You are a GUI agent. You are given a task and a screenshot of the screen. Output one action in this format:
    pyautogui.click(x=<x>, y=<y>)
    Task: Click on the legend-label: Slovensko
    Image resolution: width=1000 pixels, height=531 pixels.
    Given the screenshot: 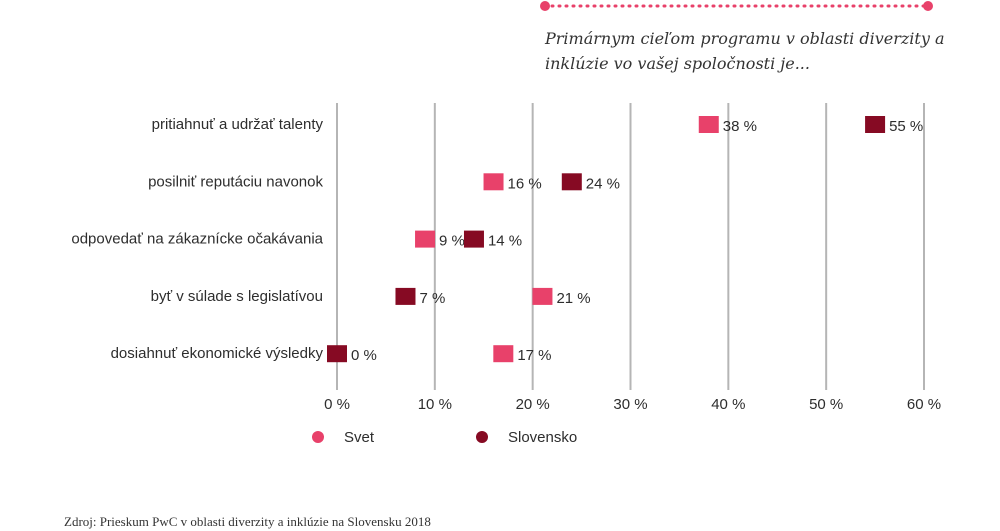 What is the action you would take?
    pyautogui.click(x=542, y=437)
    